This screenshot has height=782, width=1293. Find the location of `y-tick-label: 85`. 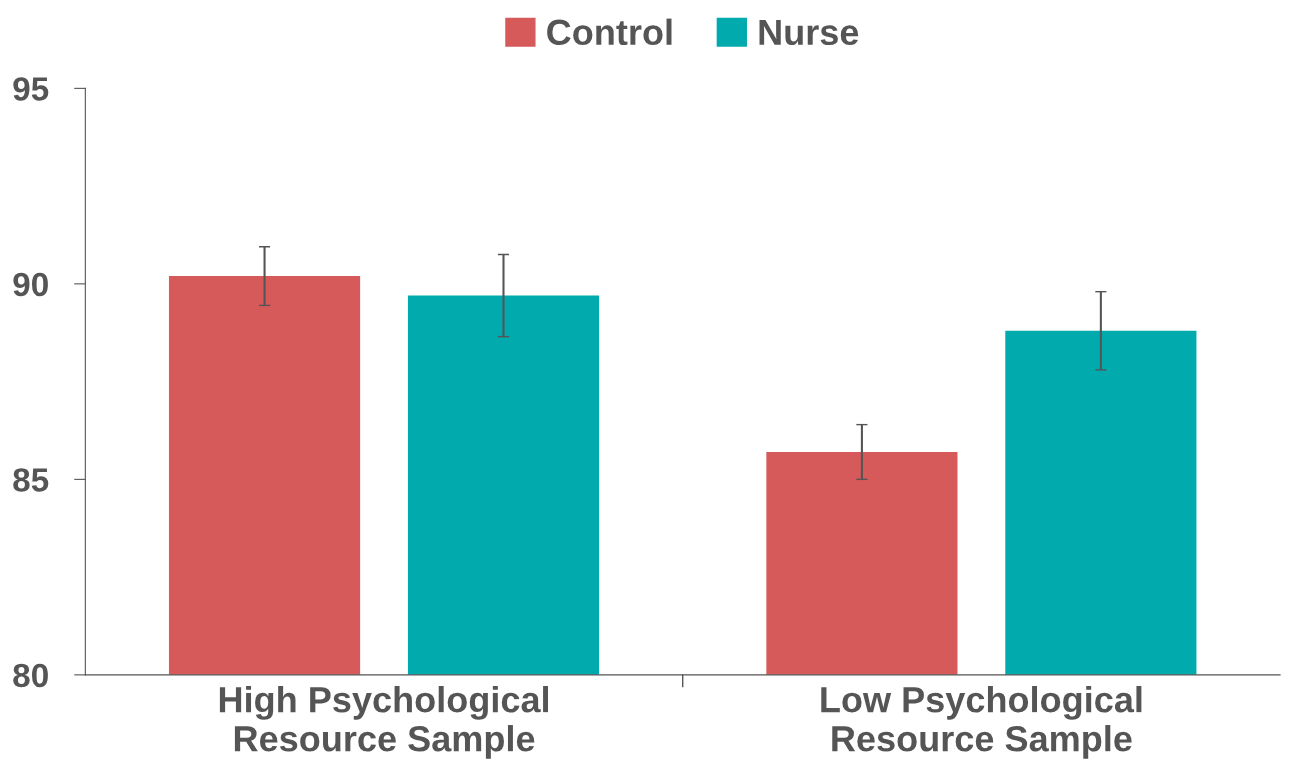

y-tick-label: 85 is located at coordinates (31, 480).